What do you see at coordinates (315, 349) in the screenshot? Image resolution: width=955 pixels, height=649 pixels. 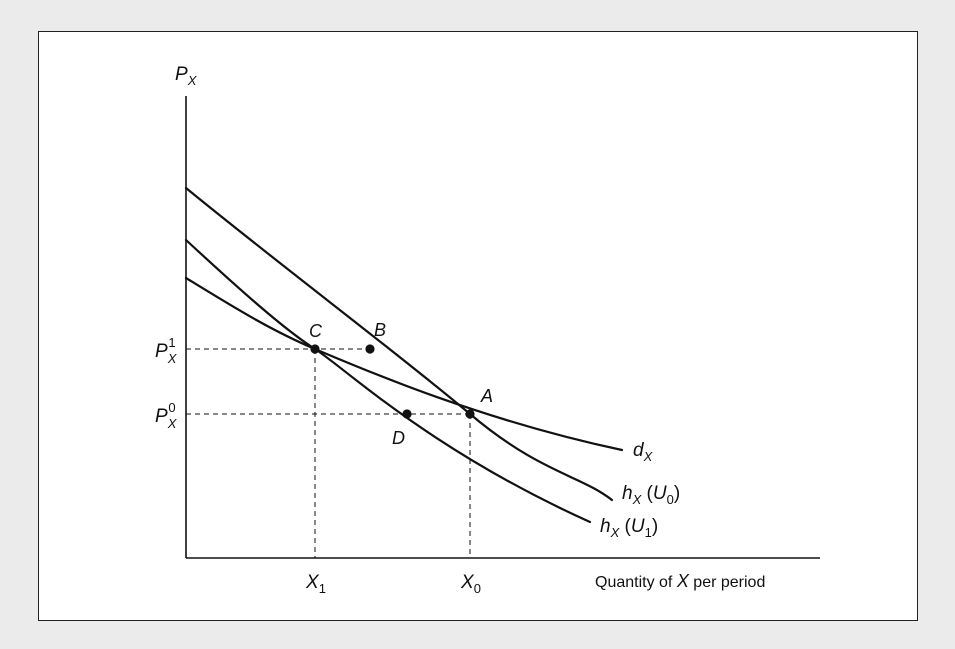 I see `point-c-marker` at bounding box center [315, 349].